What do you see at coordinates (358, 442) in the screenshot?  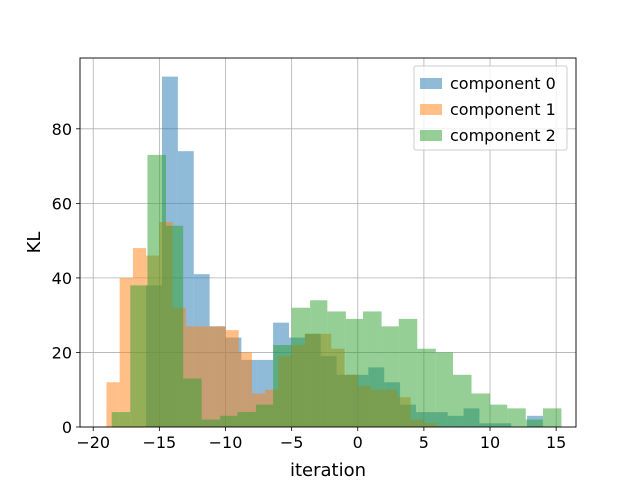 I see `x-tick-label: 0` at bounding box center [358, 442].